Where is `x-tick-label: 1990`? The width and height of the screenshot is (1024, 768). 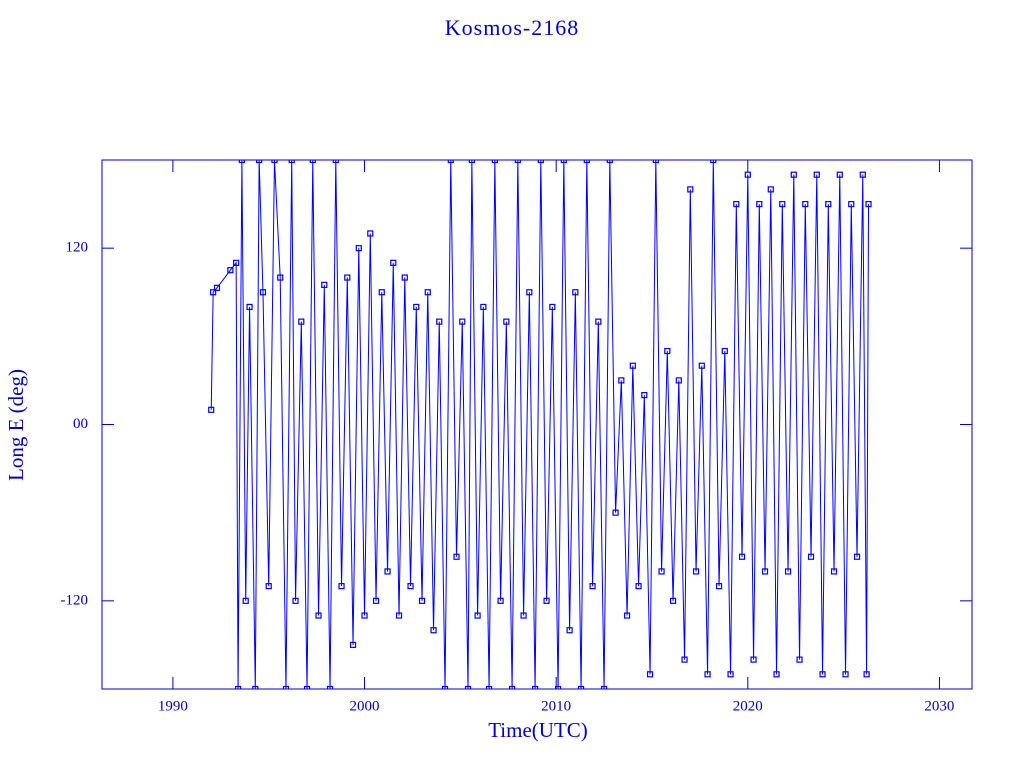
x-tick-label: 1990 is located at coordinates (173, 706).